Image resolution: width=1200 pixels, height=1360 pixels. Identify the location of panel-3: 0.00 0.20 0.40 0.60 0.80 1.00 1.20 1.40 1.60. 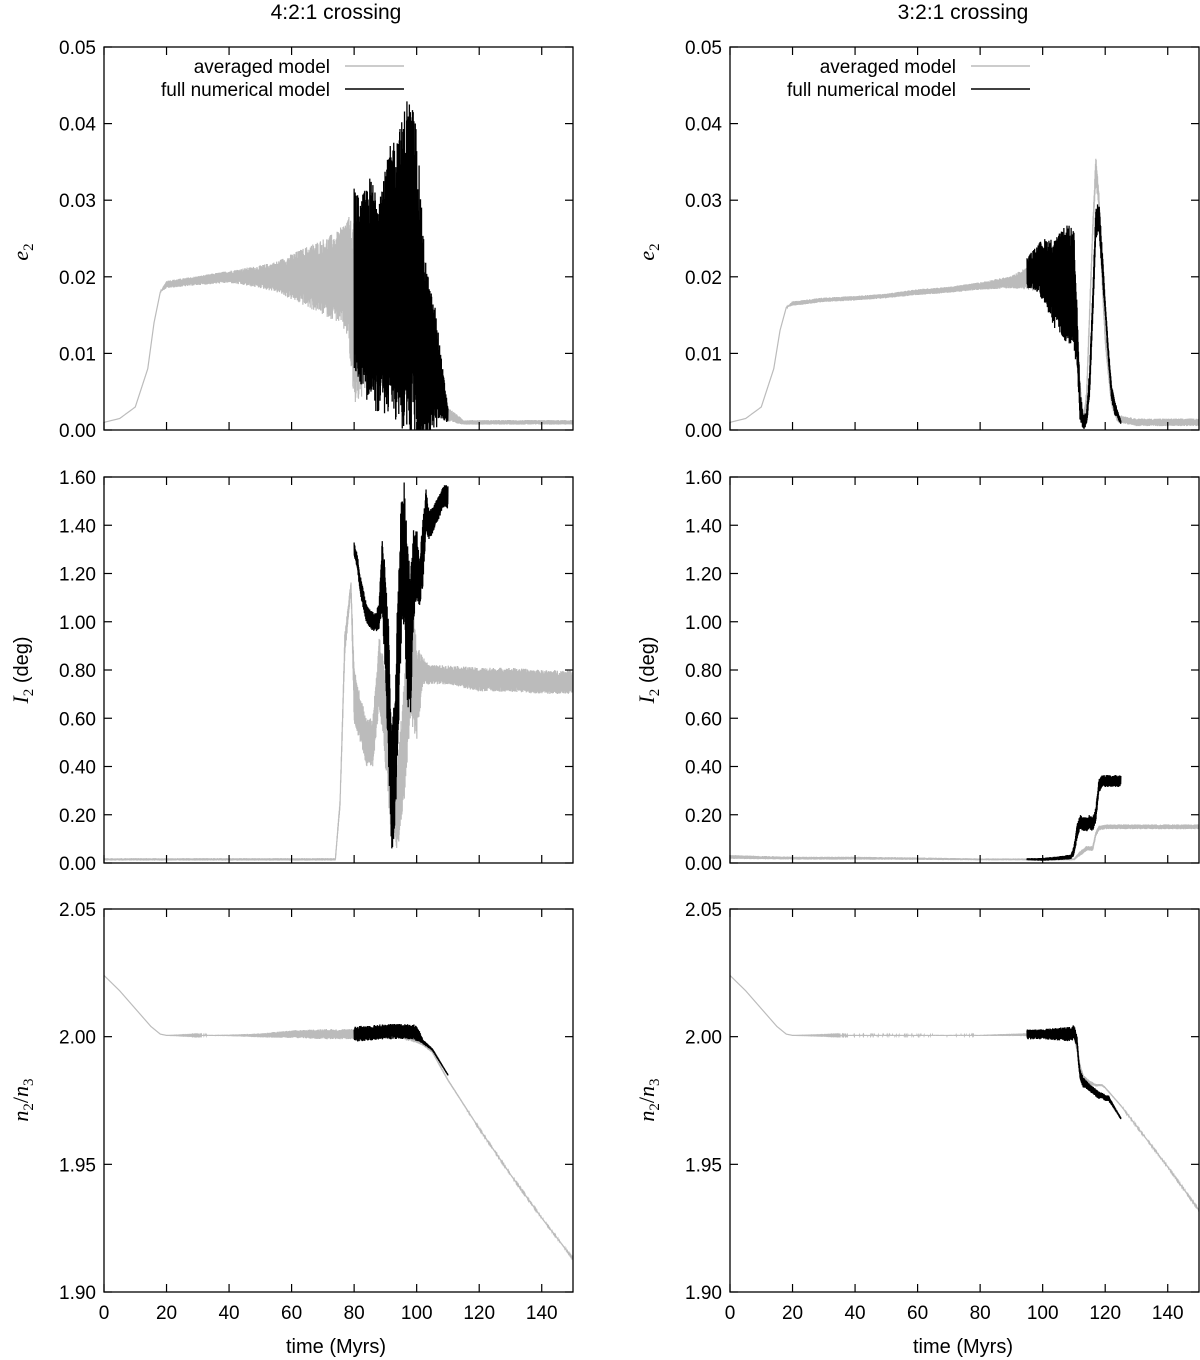
(316, 671).